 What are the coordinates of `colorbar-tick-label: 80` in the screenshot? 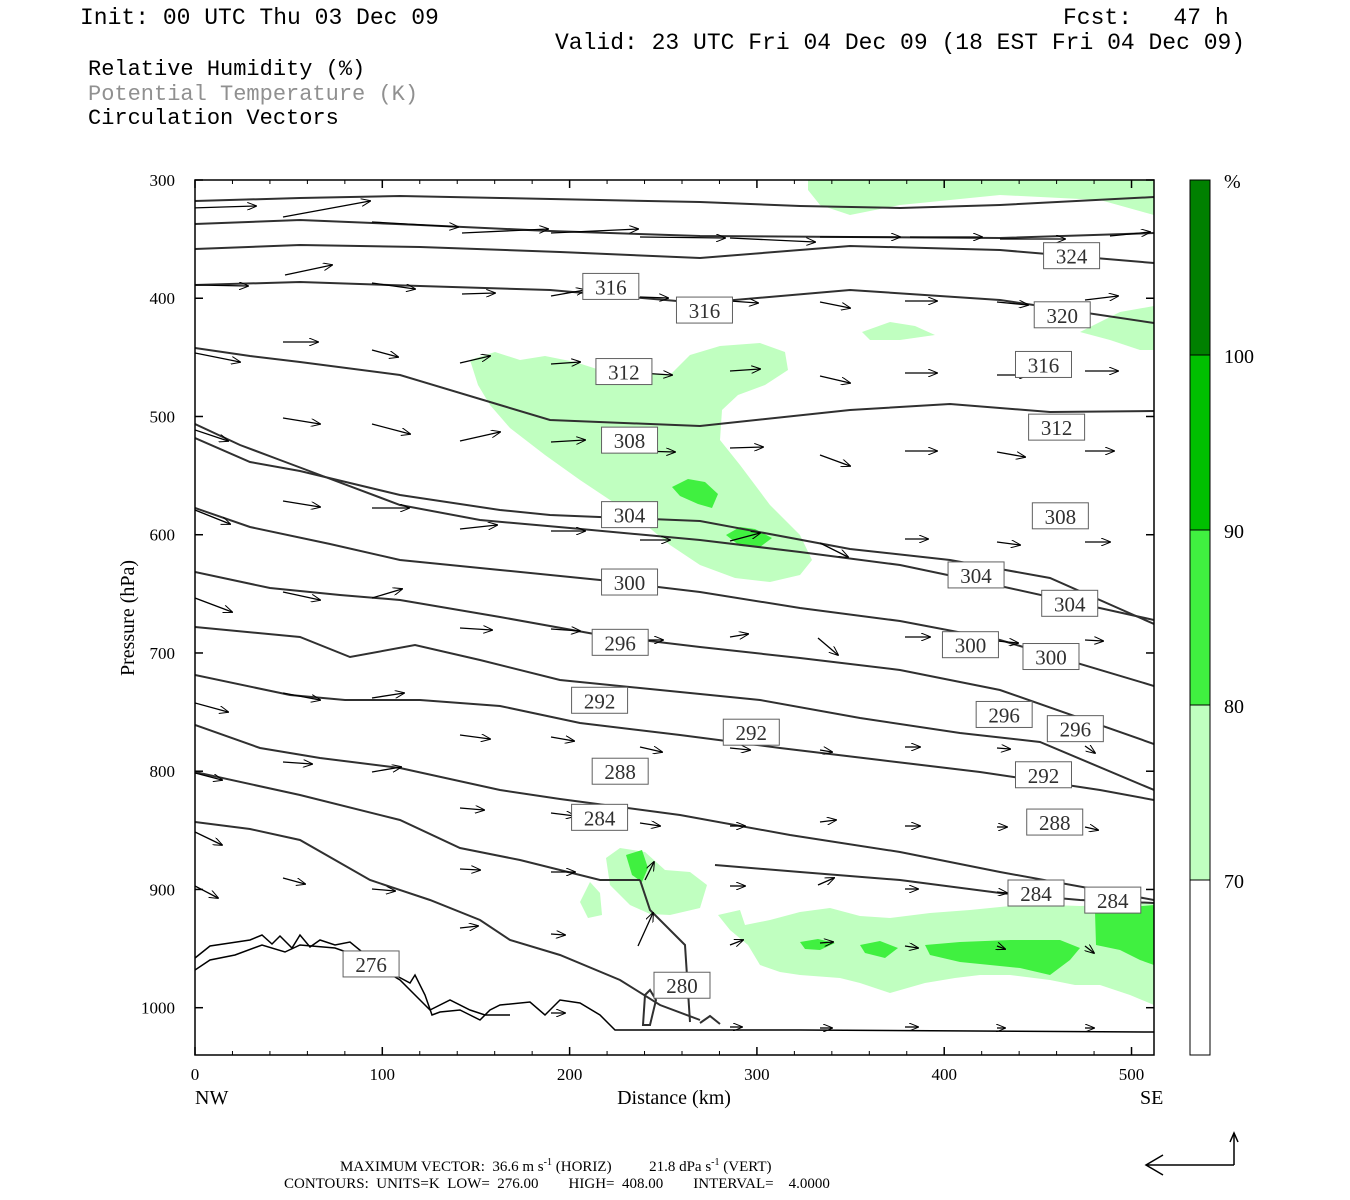 It's located at (1234, 707).